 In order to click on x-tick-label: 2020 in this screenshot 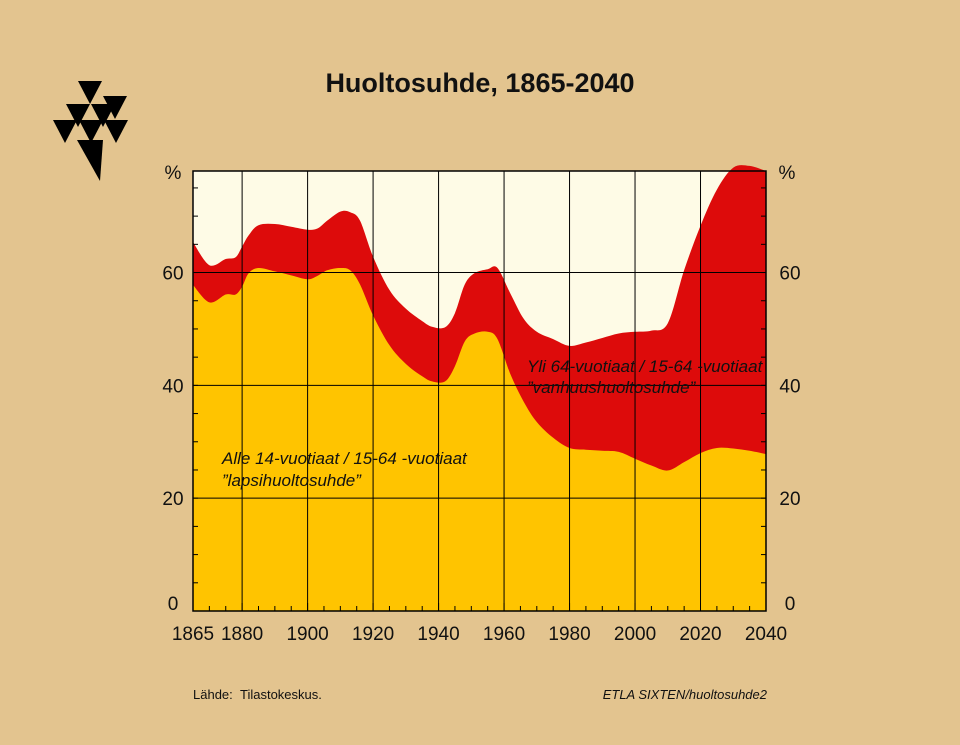, I will do `click(700, 634)`.